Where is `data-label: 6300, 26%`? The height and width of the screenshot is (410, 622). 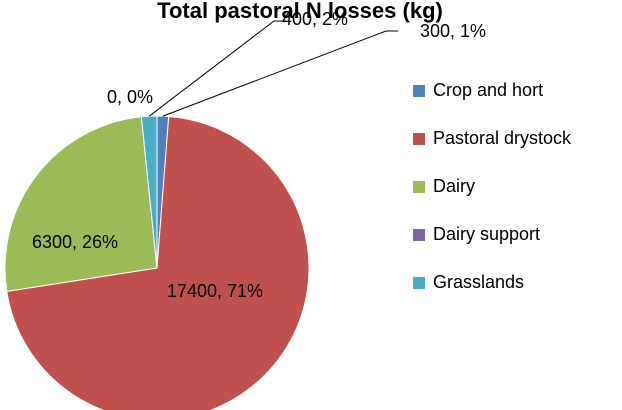
data-label: 6300, 26% is located at coordinates (75, 242).